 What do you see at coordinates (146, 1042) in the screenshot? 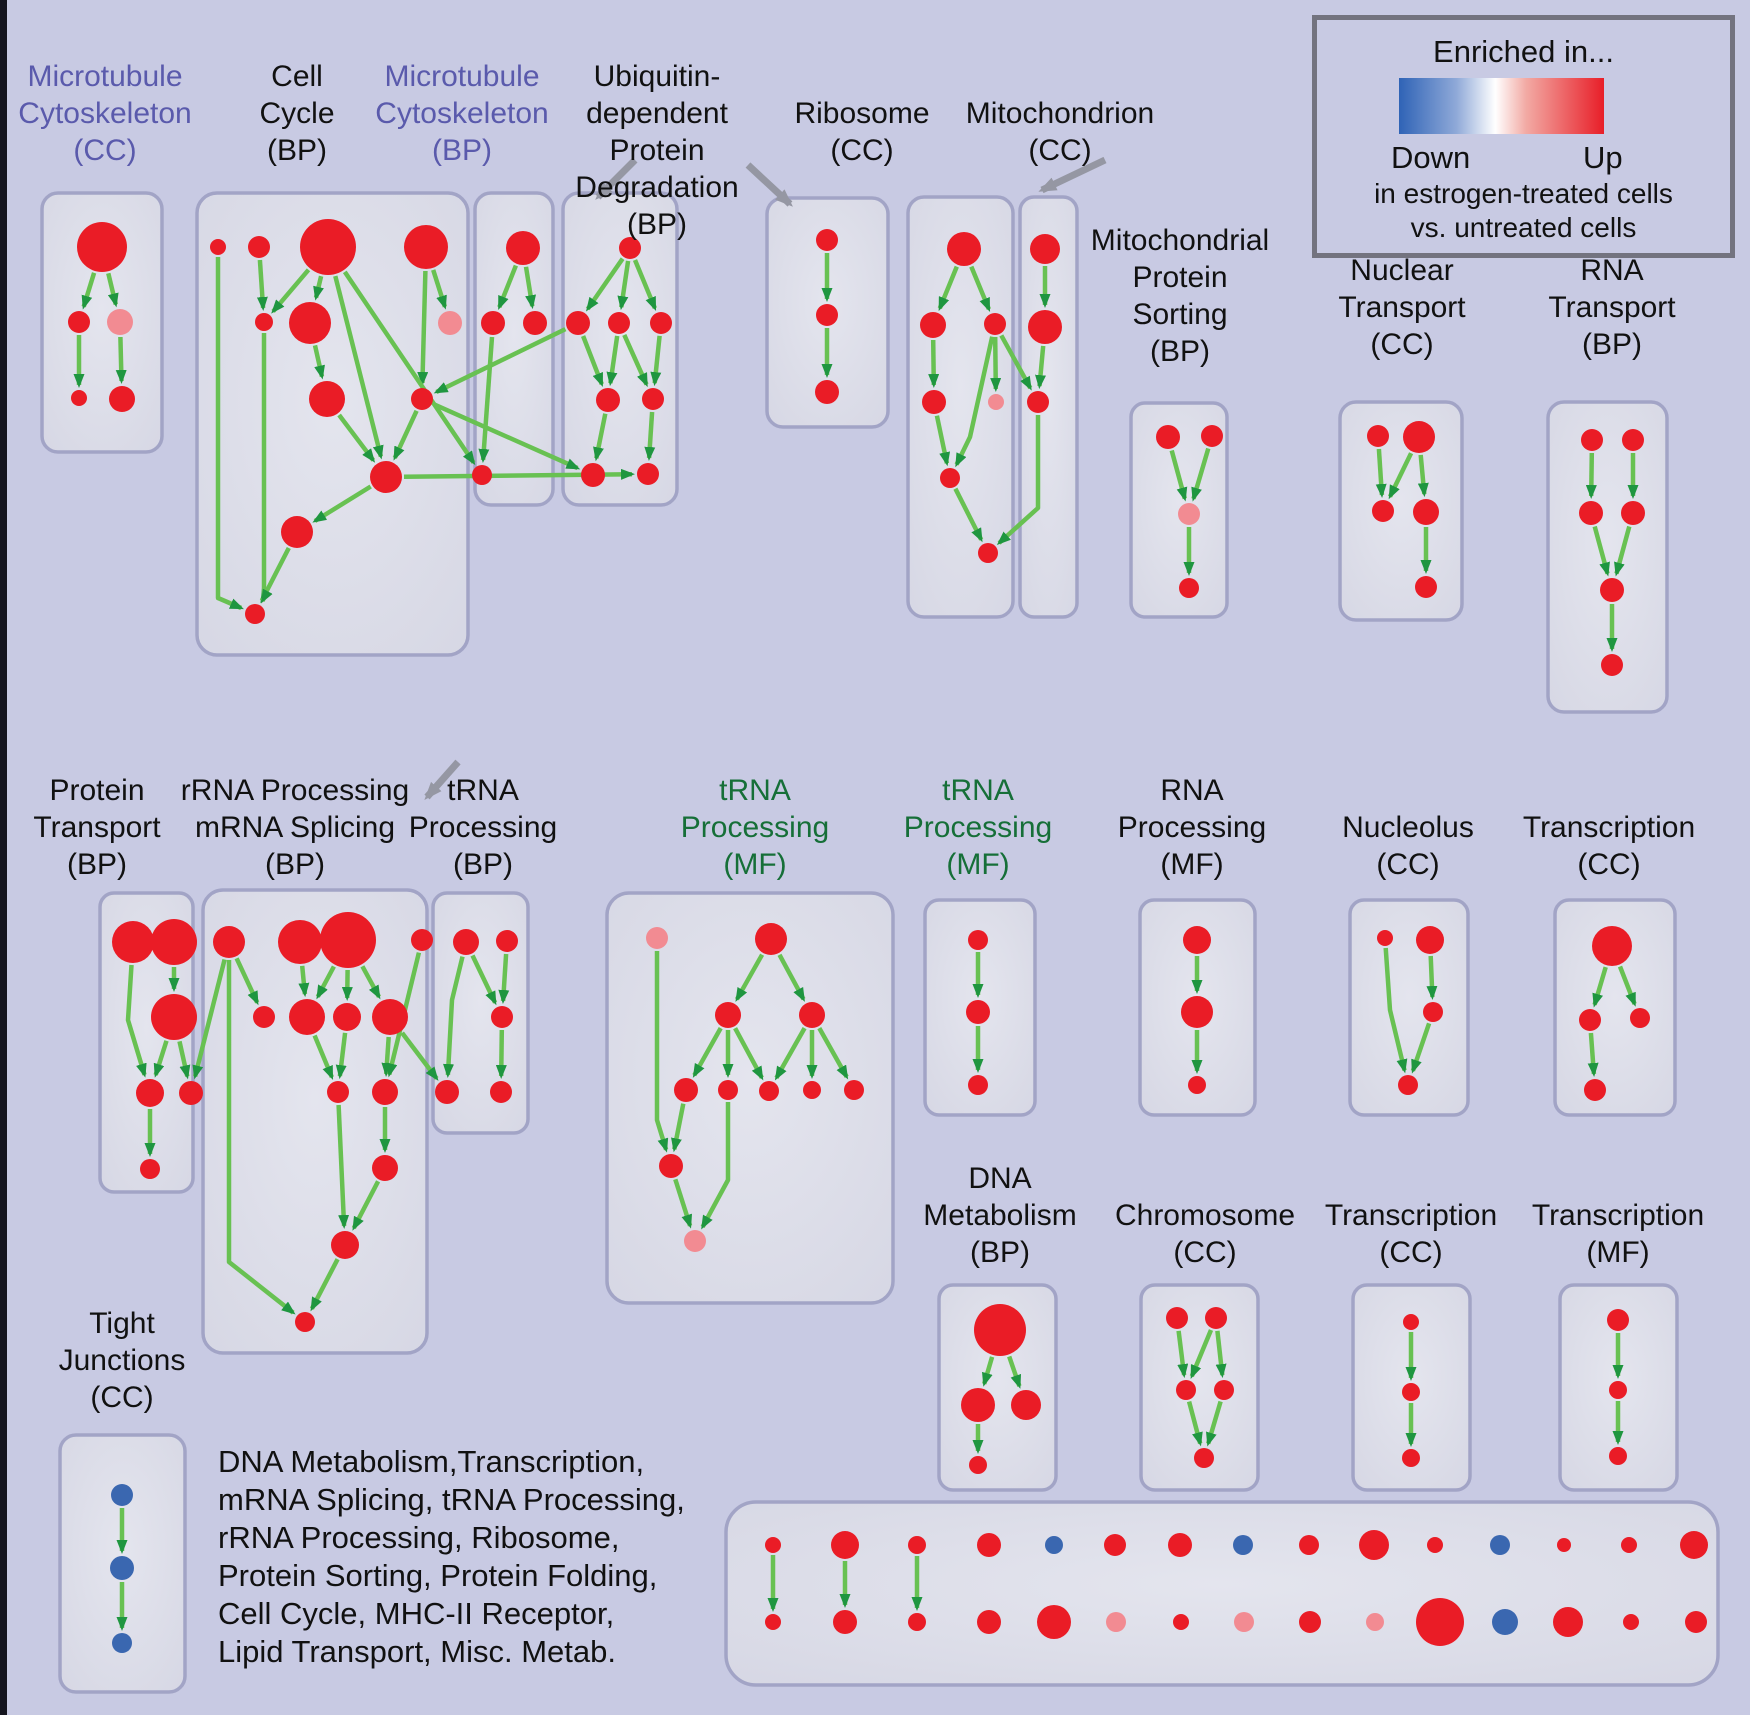
I see `cluster-box-protein-transport` at bounding box center [146, 1042].